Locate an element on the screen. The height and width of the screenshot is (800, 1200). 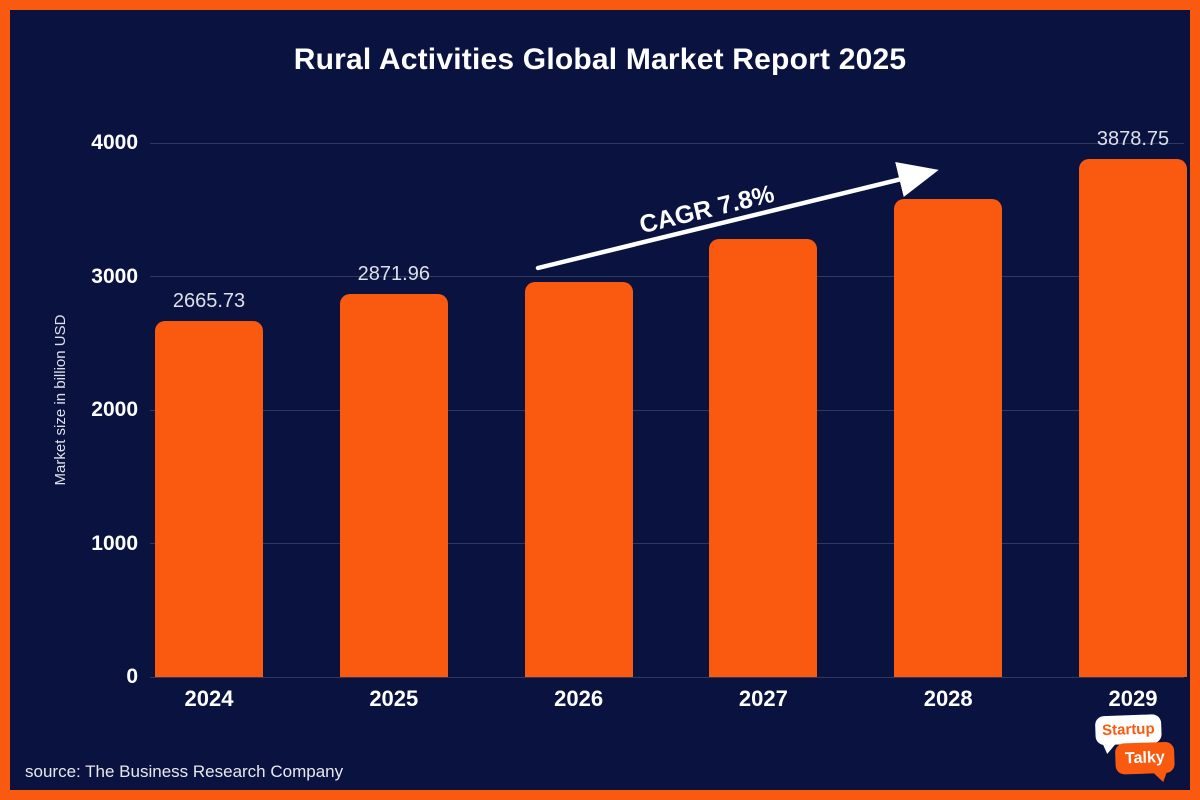
x-tick-label: 2028 is located at coordinates (948, 698).